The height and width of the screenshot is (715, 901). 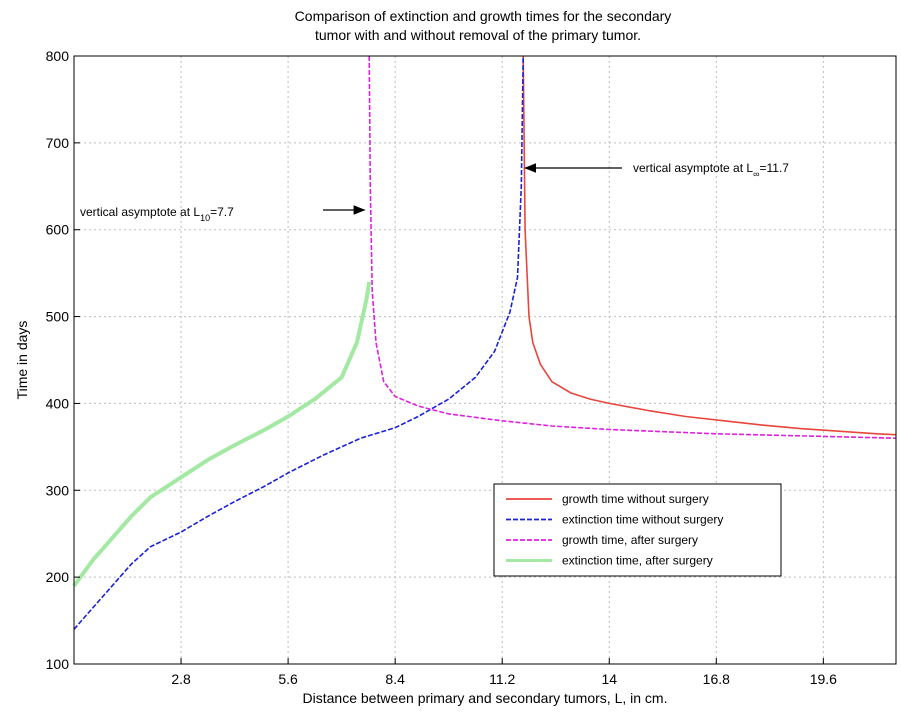 I want to click on x-tick-label: 2.8, so click(x=181, y=679).